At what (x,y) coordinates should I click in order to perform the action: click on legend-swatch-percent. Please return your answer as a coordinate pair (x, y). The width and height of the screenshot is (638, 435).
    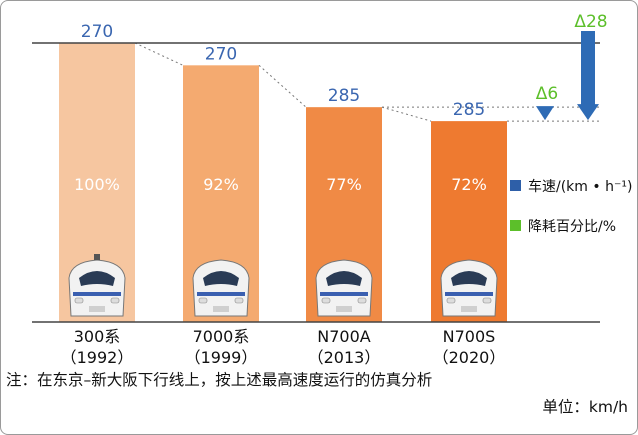
    Looking at the image, I should click on (515, 225).